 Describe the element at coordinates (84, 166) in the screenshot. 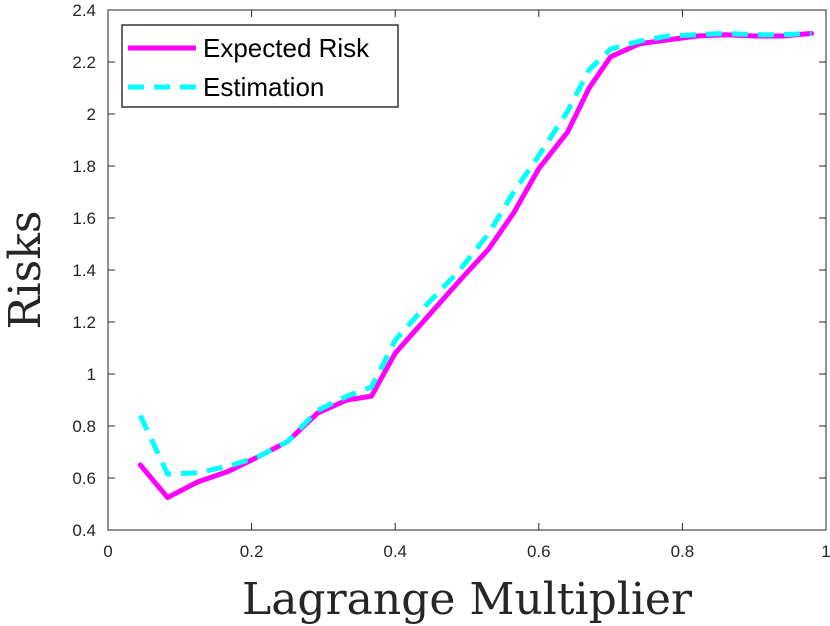

I see `y-tick-label: 1.8` at that location.